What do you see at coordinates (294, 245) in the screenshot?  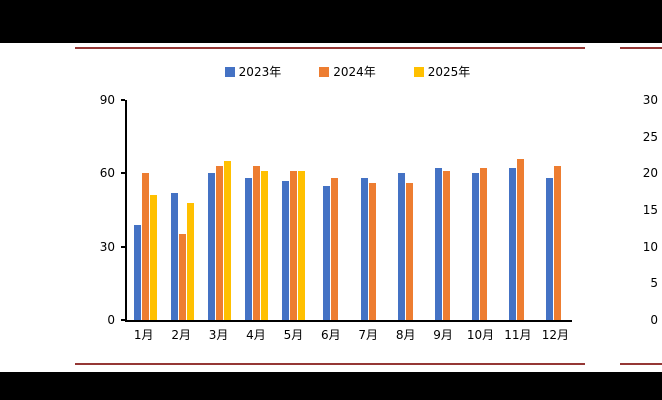 I see `bar-2024年-5月` at bounding box center [294, 245].